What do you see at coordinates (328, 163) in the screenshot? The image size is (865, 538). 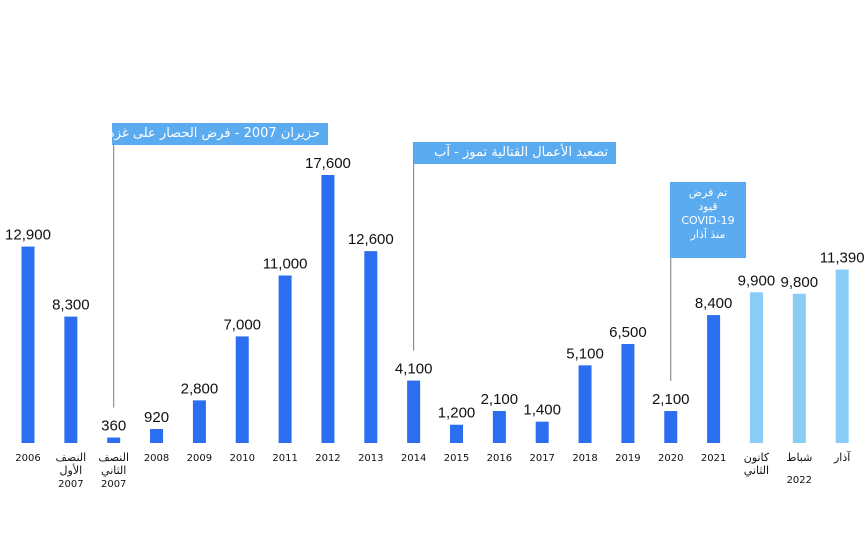 I see `value-label-7: 17,600` at bounding box center [328, 163].